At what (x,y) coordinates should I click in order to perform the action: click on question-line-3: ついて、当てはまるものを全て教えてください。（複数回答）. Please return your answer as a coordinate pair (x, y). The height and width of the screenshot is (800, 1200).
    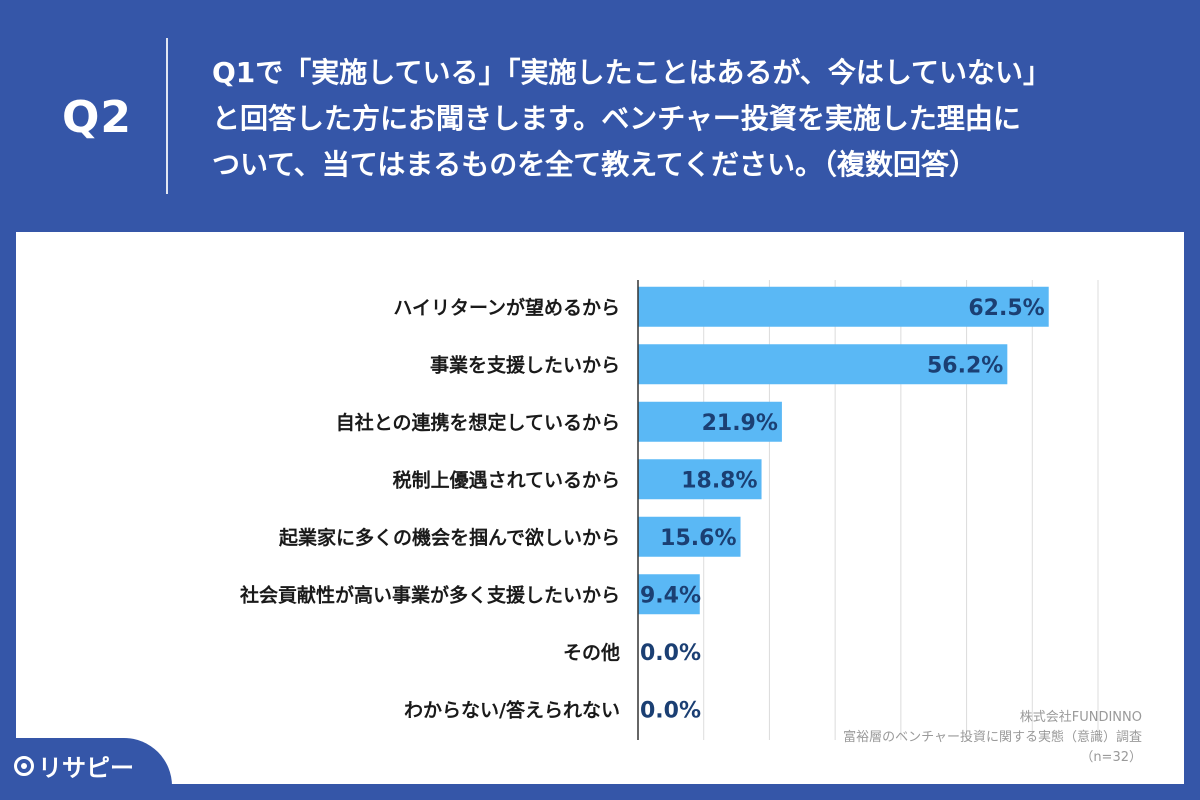
    Looking at the image, I should click on (594, 164).